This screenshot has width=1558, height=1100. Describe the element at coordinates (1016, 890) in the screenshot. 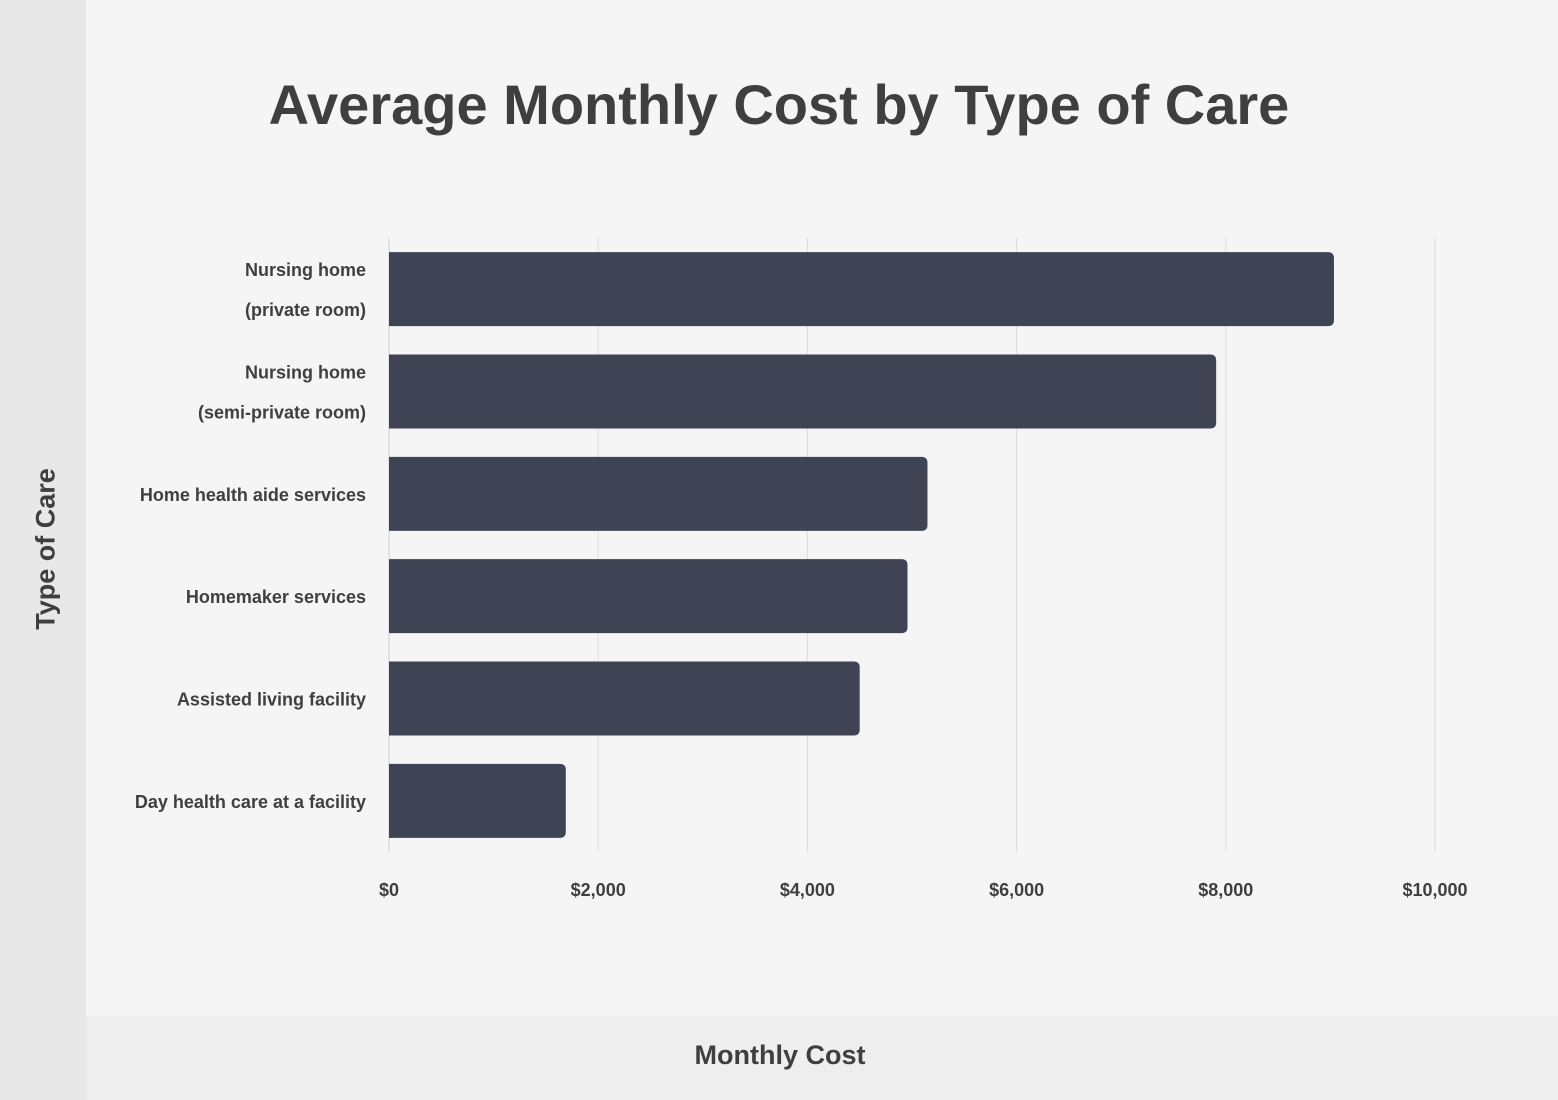

I see `x-tick-label: $6,000` at that location.